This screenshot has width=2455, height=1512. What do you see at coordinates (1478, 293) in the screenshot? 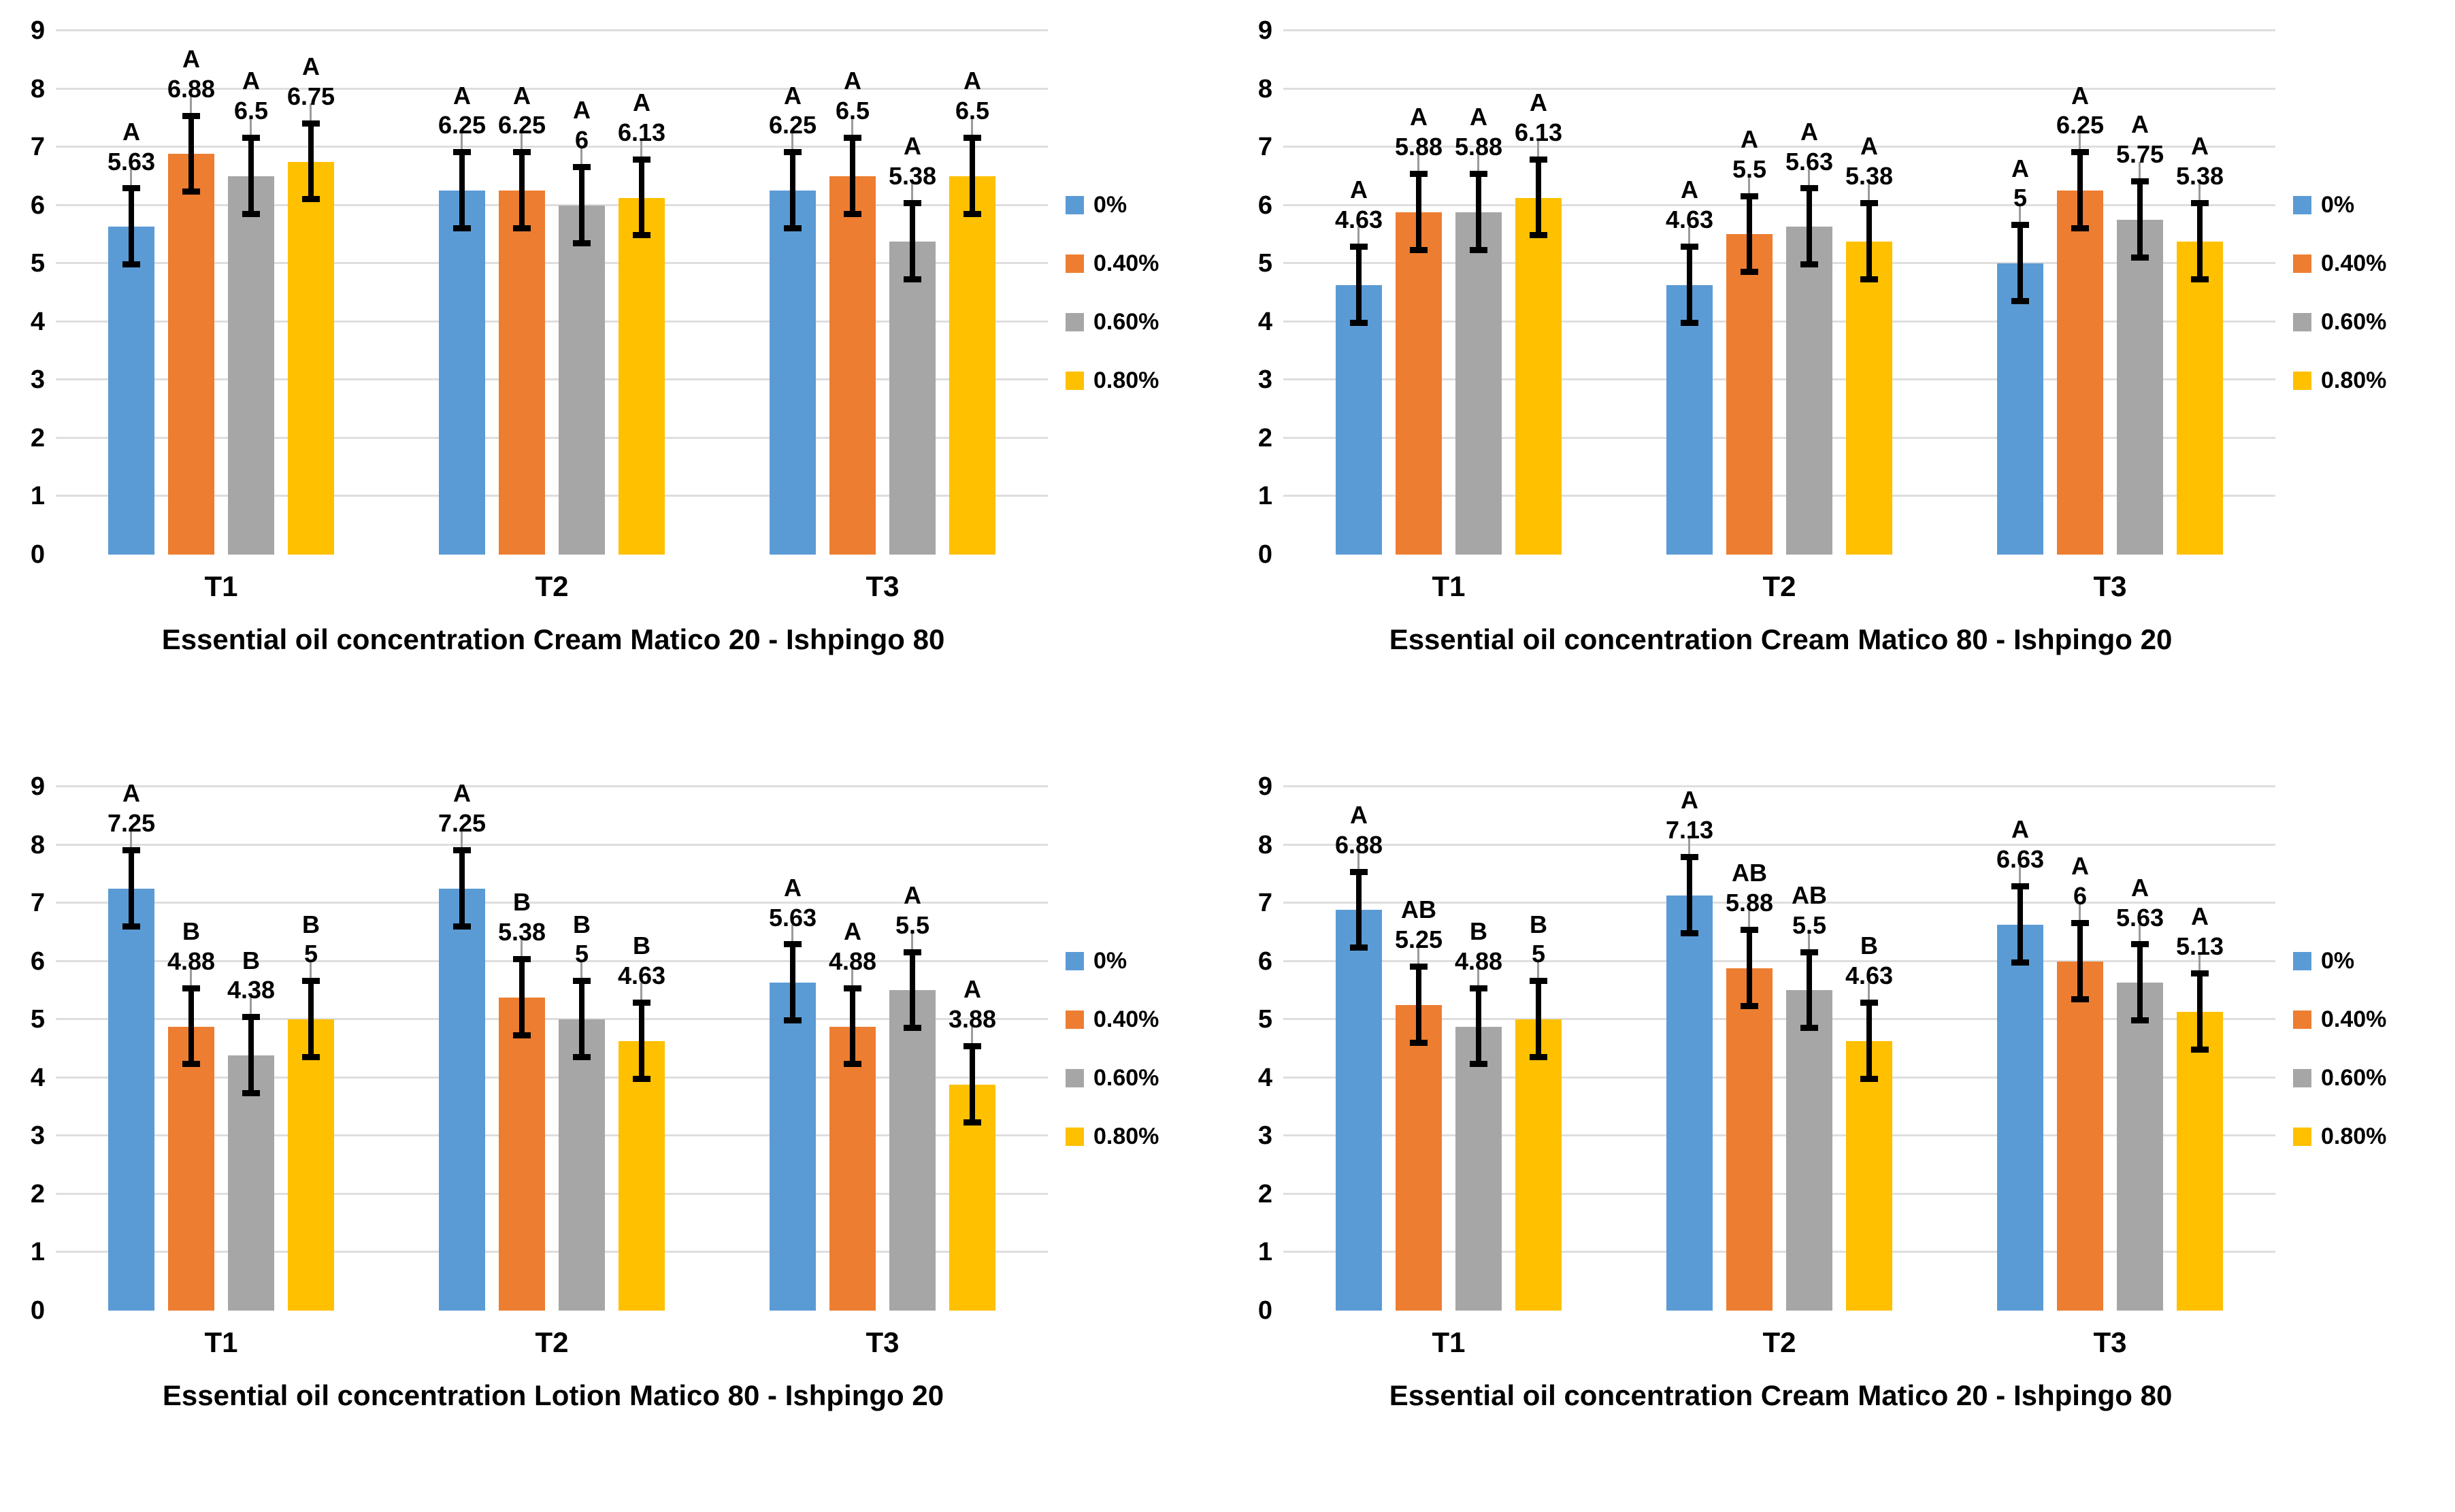
I see `bar-slot: A 5.88` at bounding box center [1478, 293].